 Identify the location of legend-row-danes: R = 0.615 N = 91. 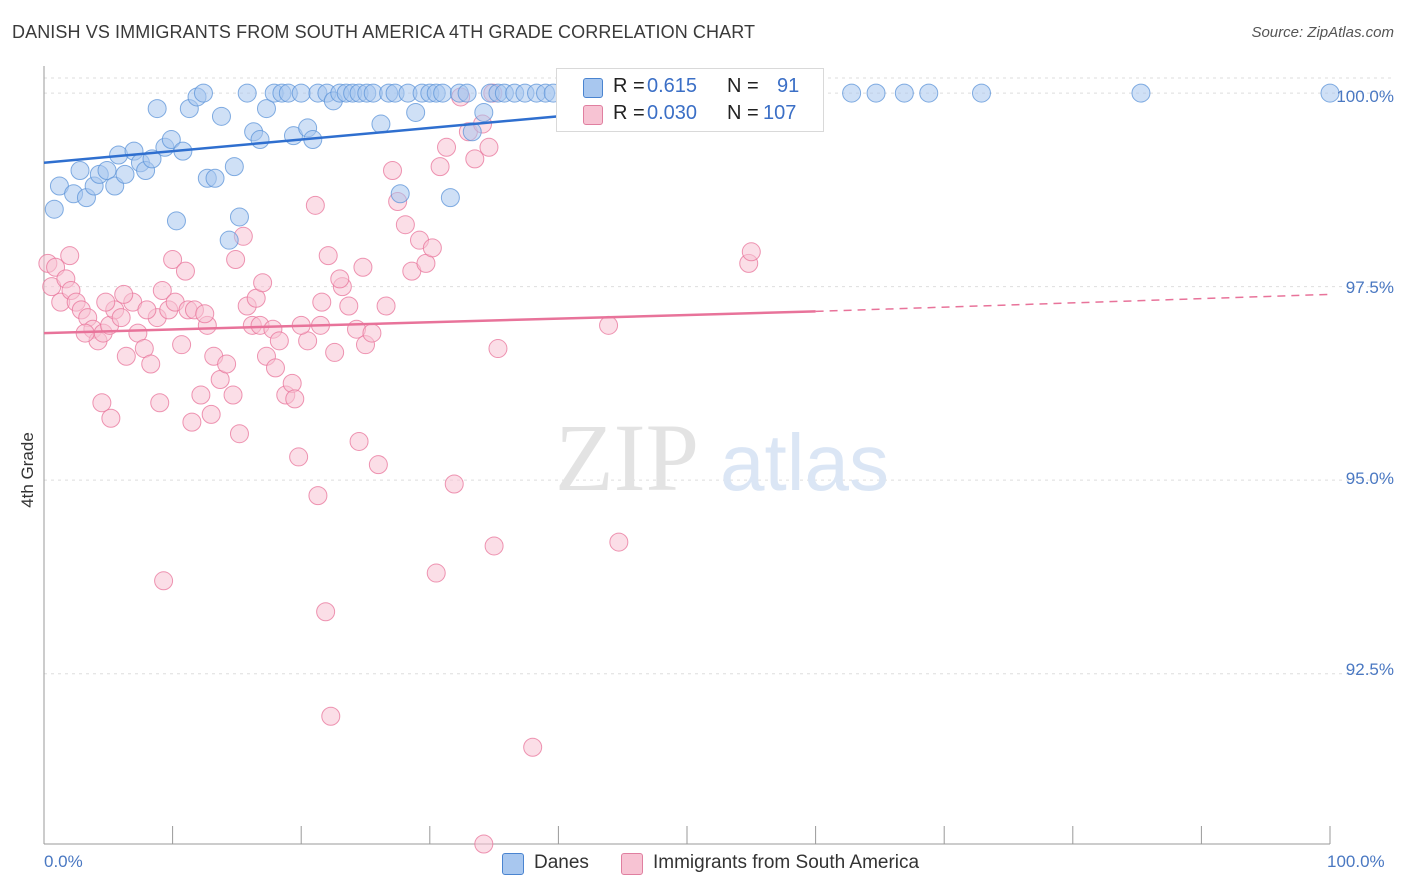
(690, 89).